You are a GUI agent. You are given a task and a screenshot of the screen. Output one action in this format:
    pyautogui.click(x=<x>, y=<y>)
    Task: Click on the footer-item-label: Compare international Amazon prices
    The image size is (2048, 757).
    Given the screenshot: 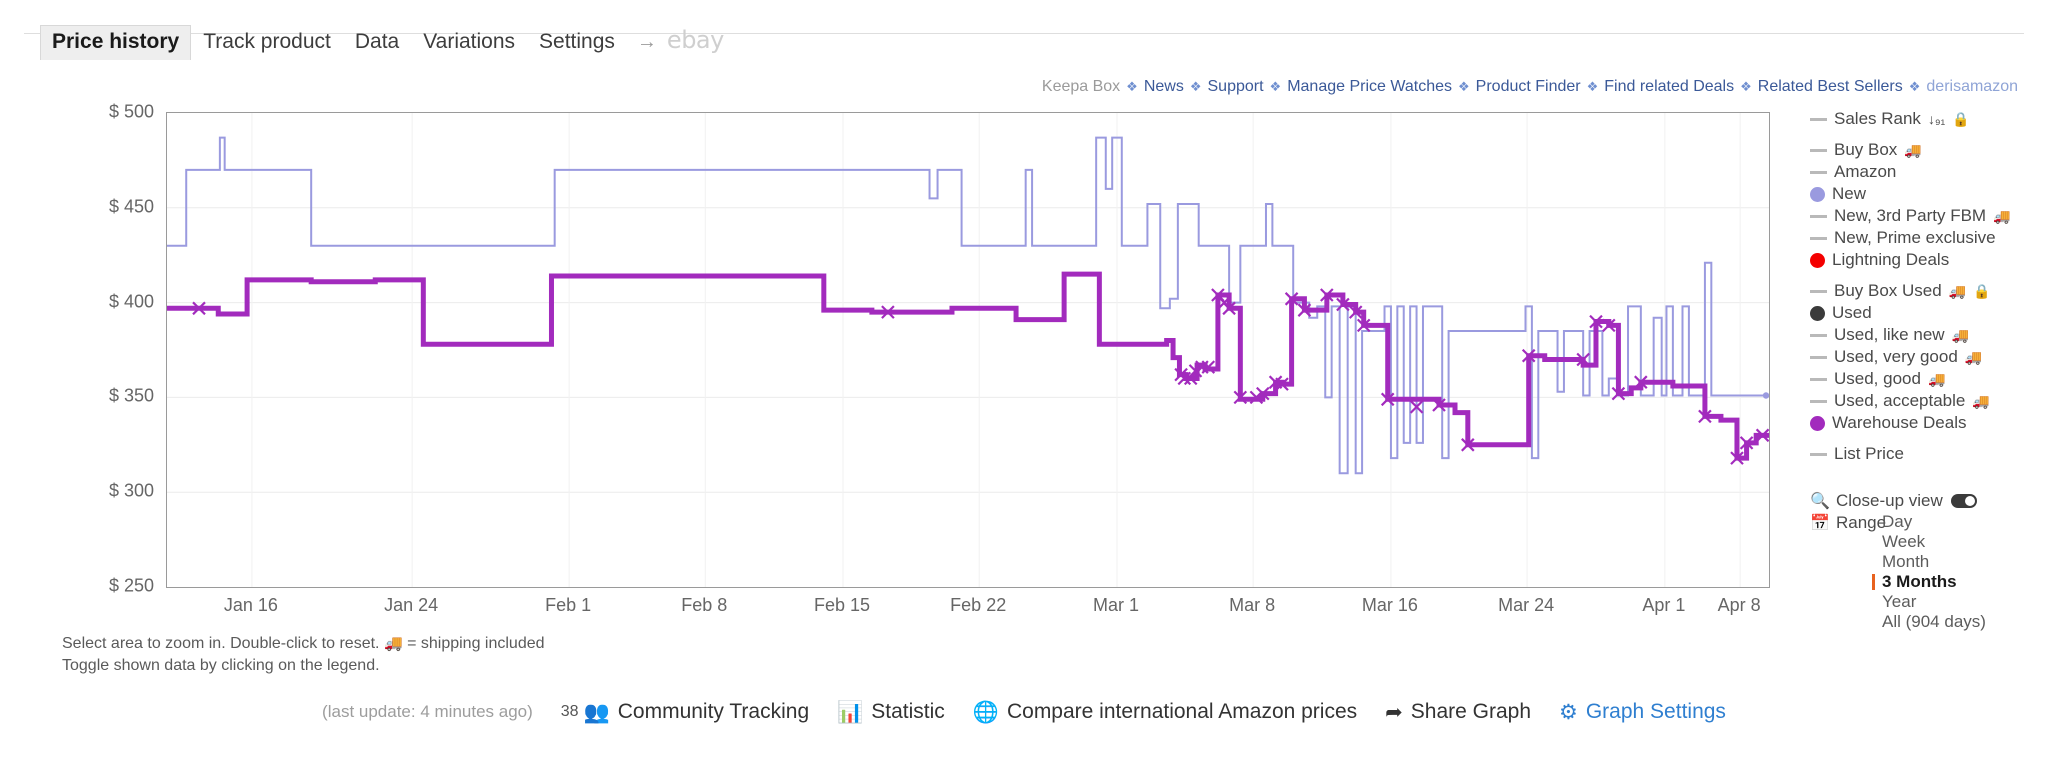 What is the action you would take?
    pyautogui.click(x=1182, y=711)
    